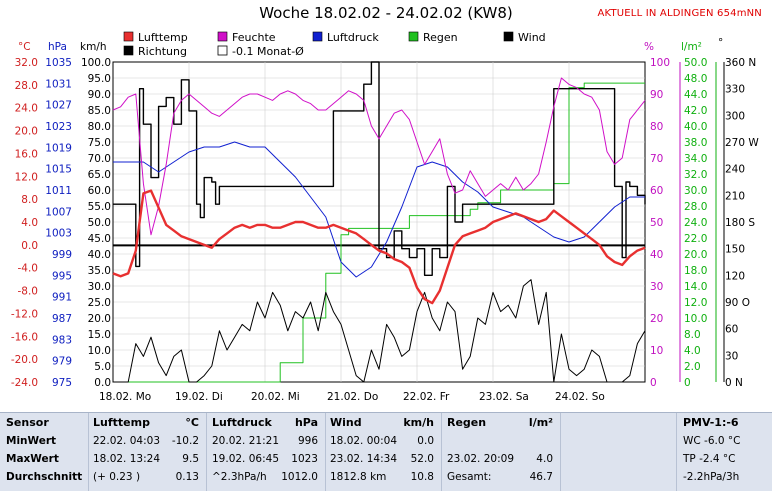 This screenshot has height=491, width=772. Describe the element at coordinates (99, 159) in the screenshot. I see `wind-tick-label: 70.0` at that location.